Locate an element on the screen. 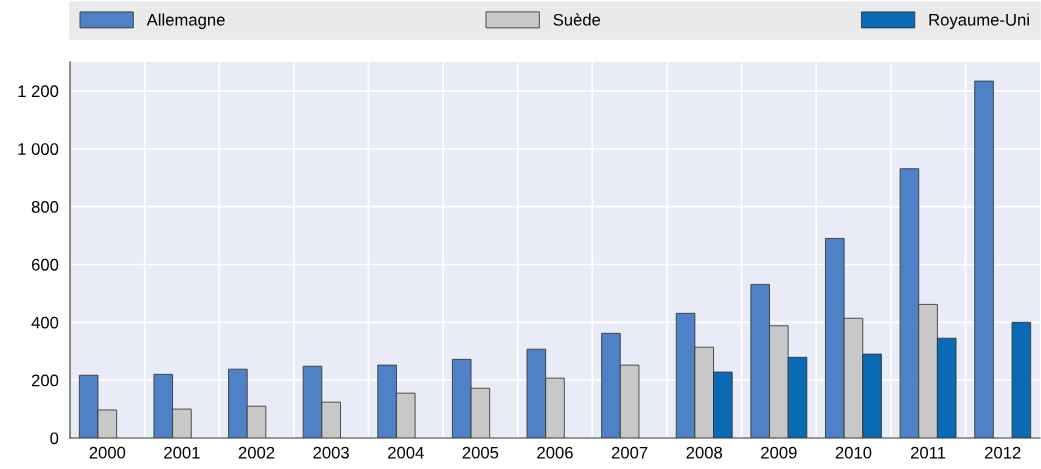  y-tick-label: 1 000 is located at coordinates (38, 149).